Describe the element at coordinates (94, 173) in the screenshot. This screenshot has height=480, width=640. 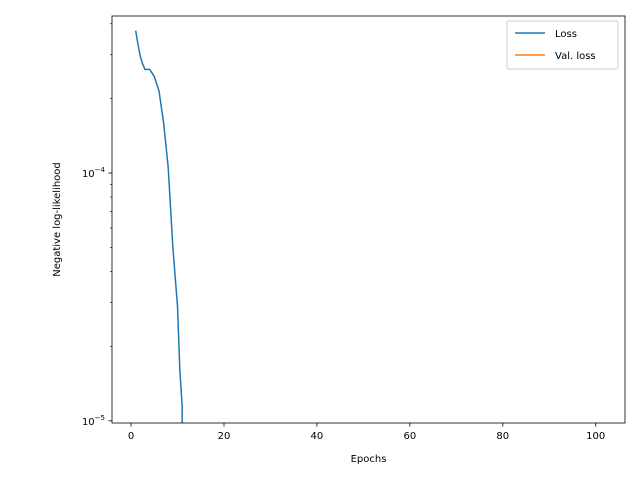
I see `y-tick-label: 10⁻⁴` at that location.